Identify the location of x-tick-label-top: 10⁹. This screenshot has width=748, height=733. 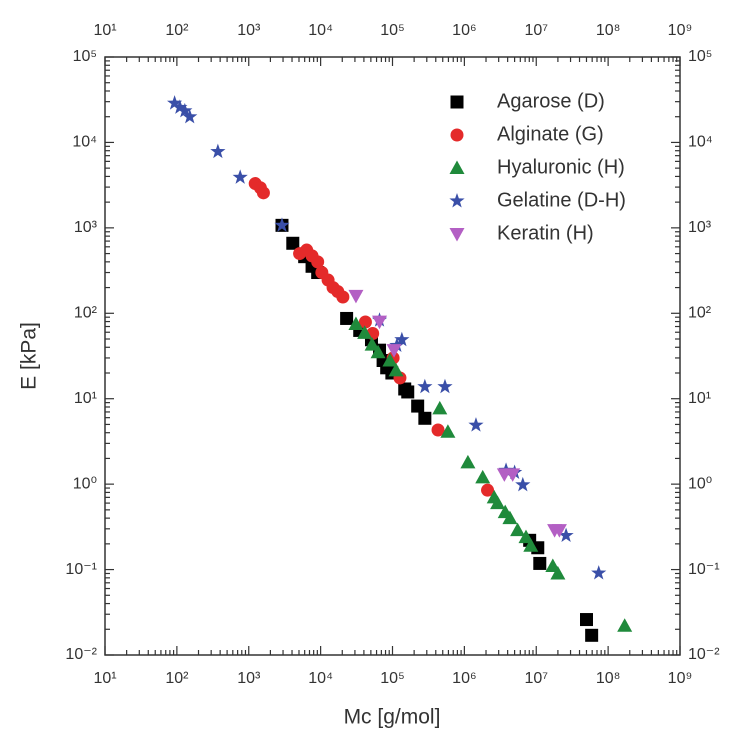
(680, 30).